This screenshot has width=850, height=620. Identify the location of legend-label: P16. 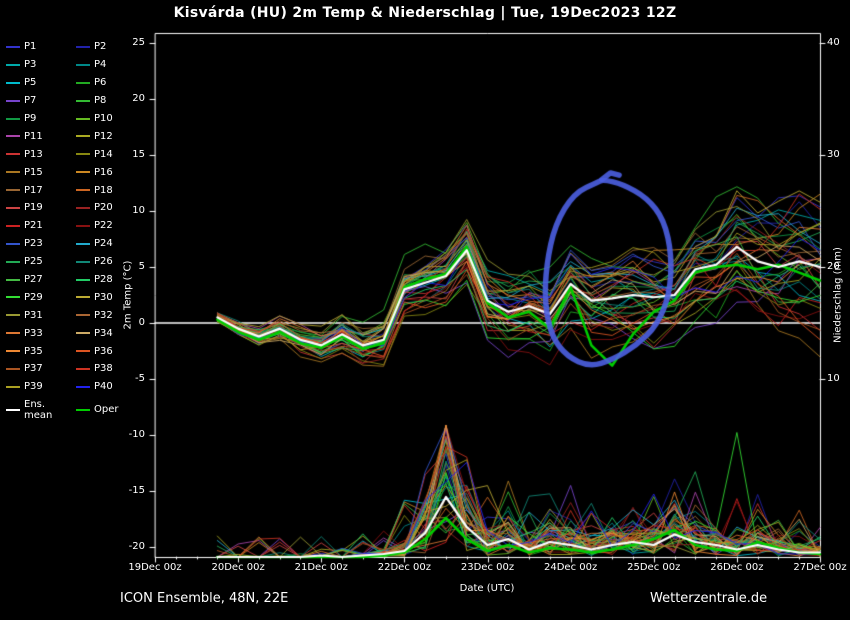
(103, 172).